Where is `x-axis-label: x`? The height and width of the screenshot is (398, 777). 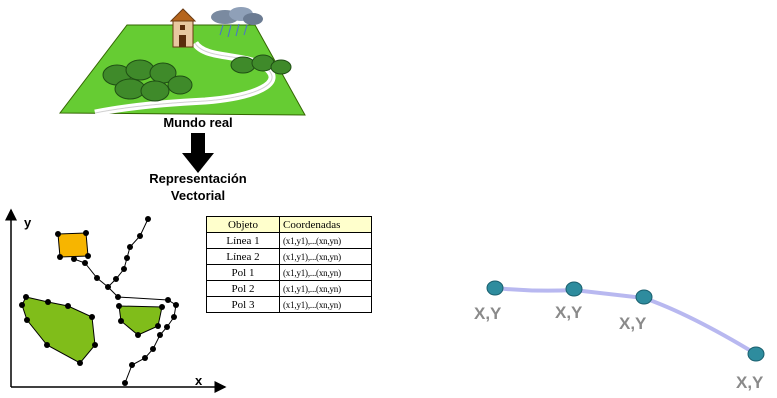 x-axis-label: x is located at coordinates (199, 380).